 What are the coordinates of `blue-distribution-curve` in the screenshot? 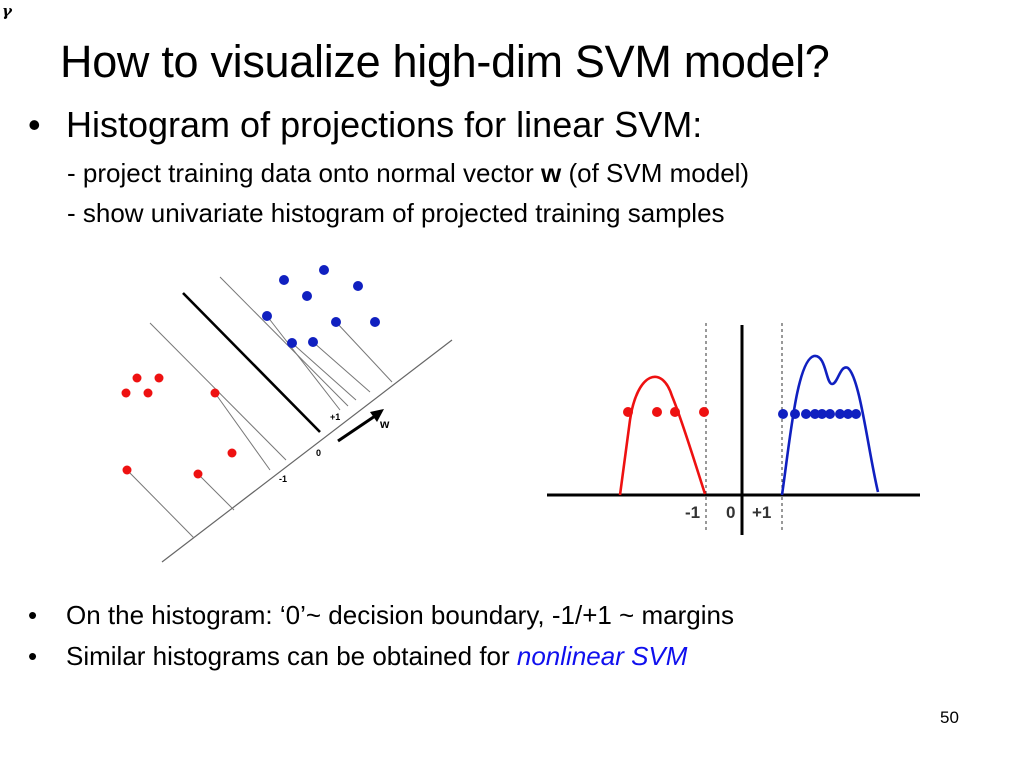 It's located at (830, 425).